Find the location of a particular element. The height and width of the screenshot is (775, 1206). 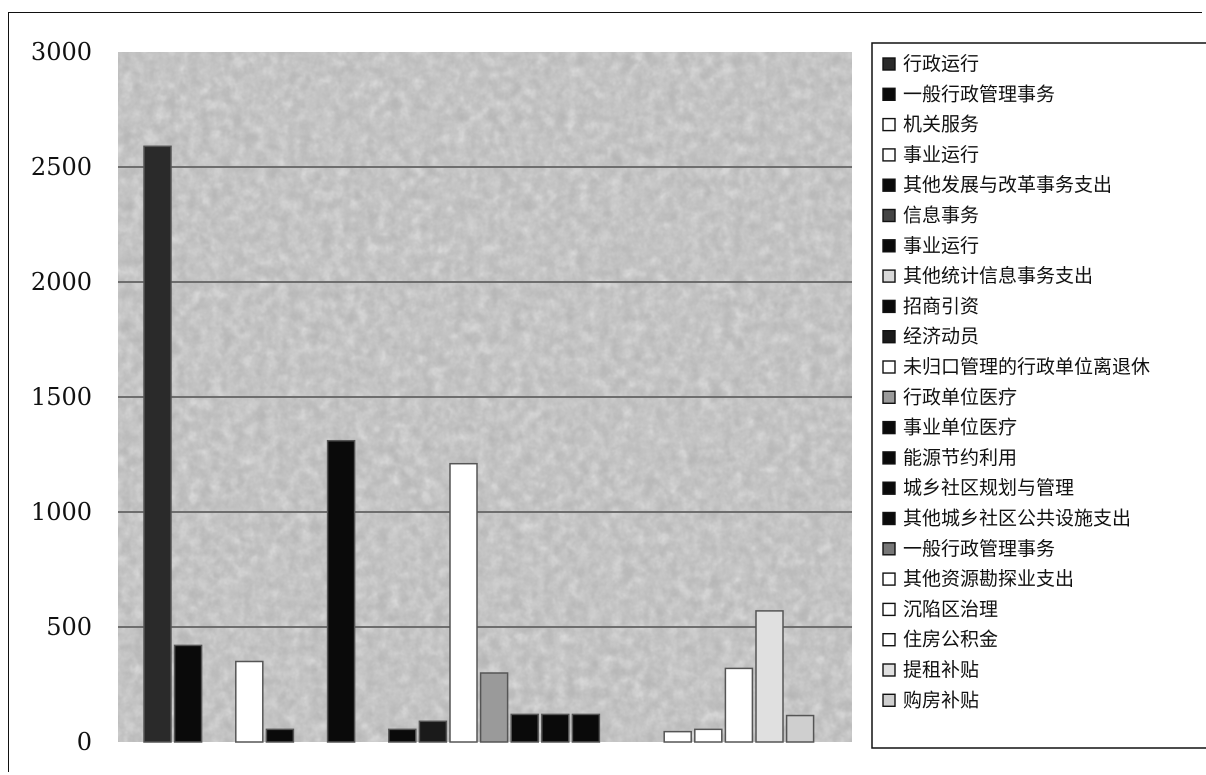

legend-item: 行政运行 is located at coordinates (930, 64).